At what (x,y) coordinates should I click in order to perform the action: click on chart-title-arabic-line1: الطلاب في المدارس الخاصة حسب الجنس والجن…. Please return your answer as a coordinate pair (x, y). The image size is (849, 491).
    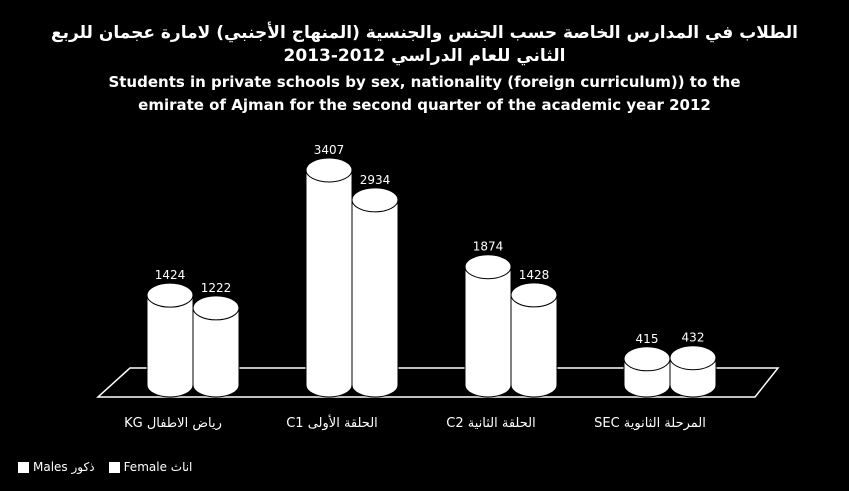
    Looking at the image, I should click on (424, 33).